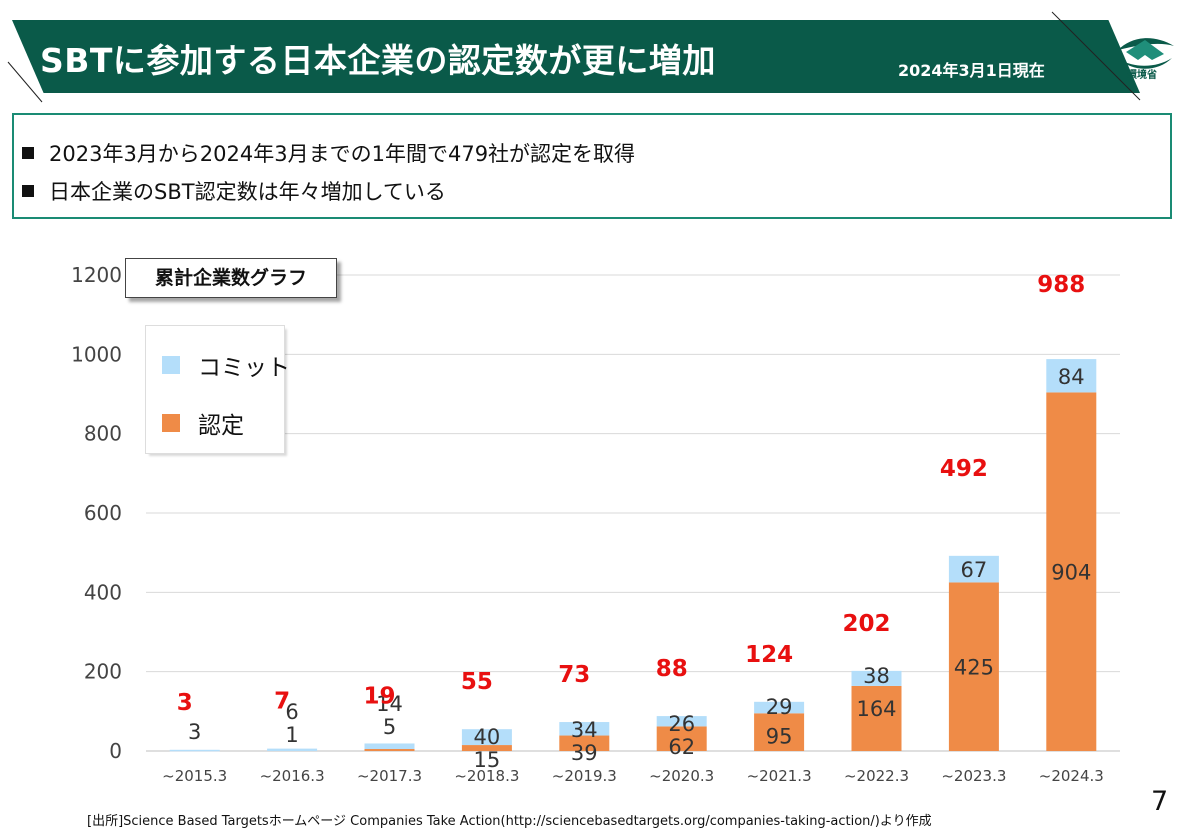  Describe the element at coordinates (973, 776) in the screenshot. I see `x-tick-label: ~2023.3` at that location.